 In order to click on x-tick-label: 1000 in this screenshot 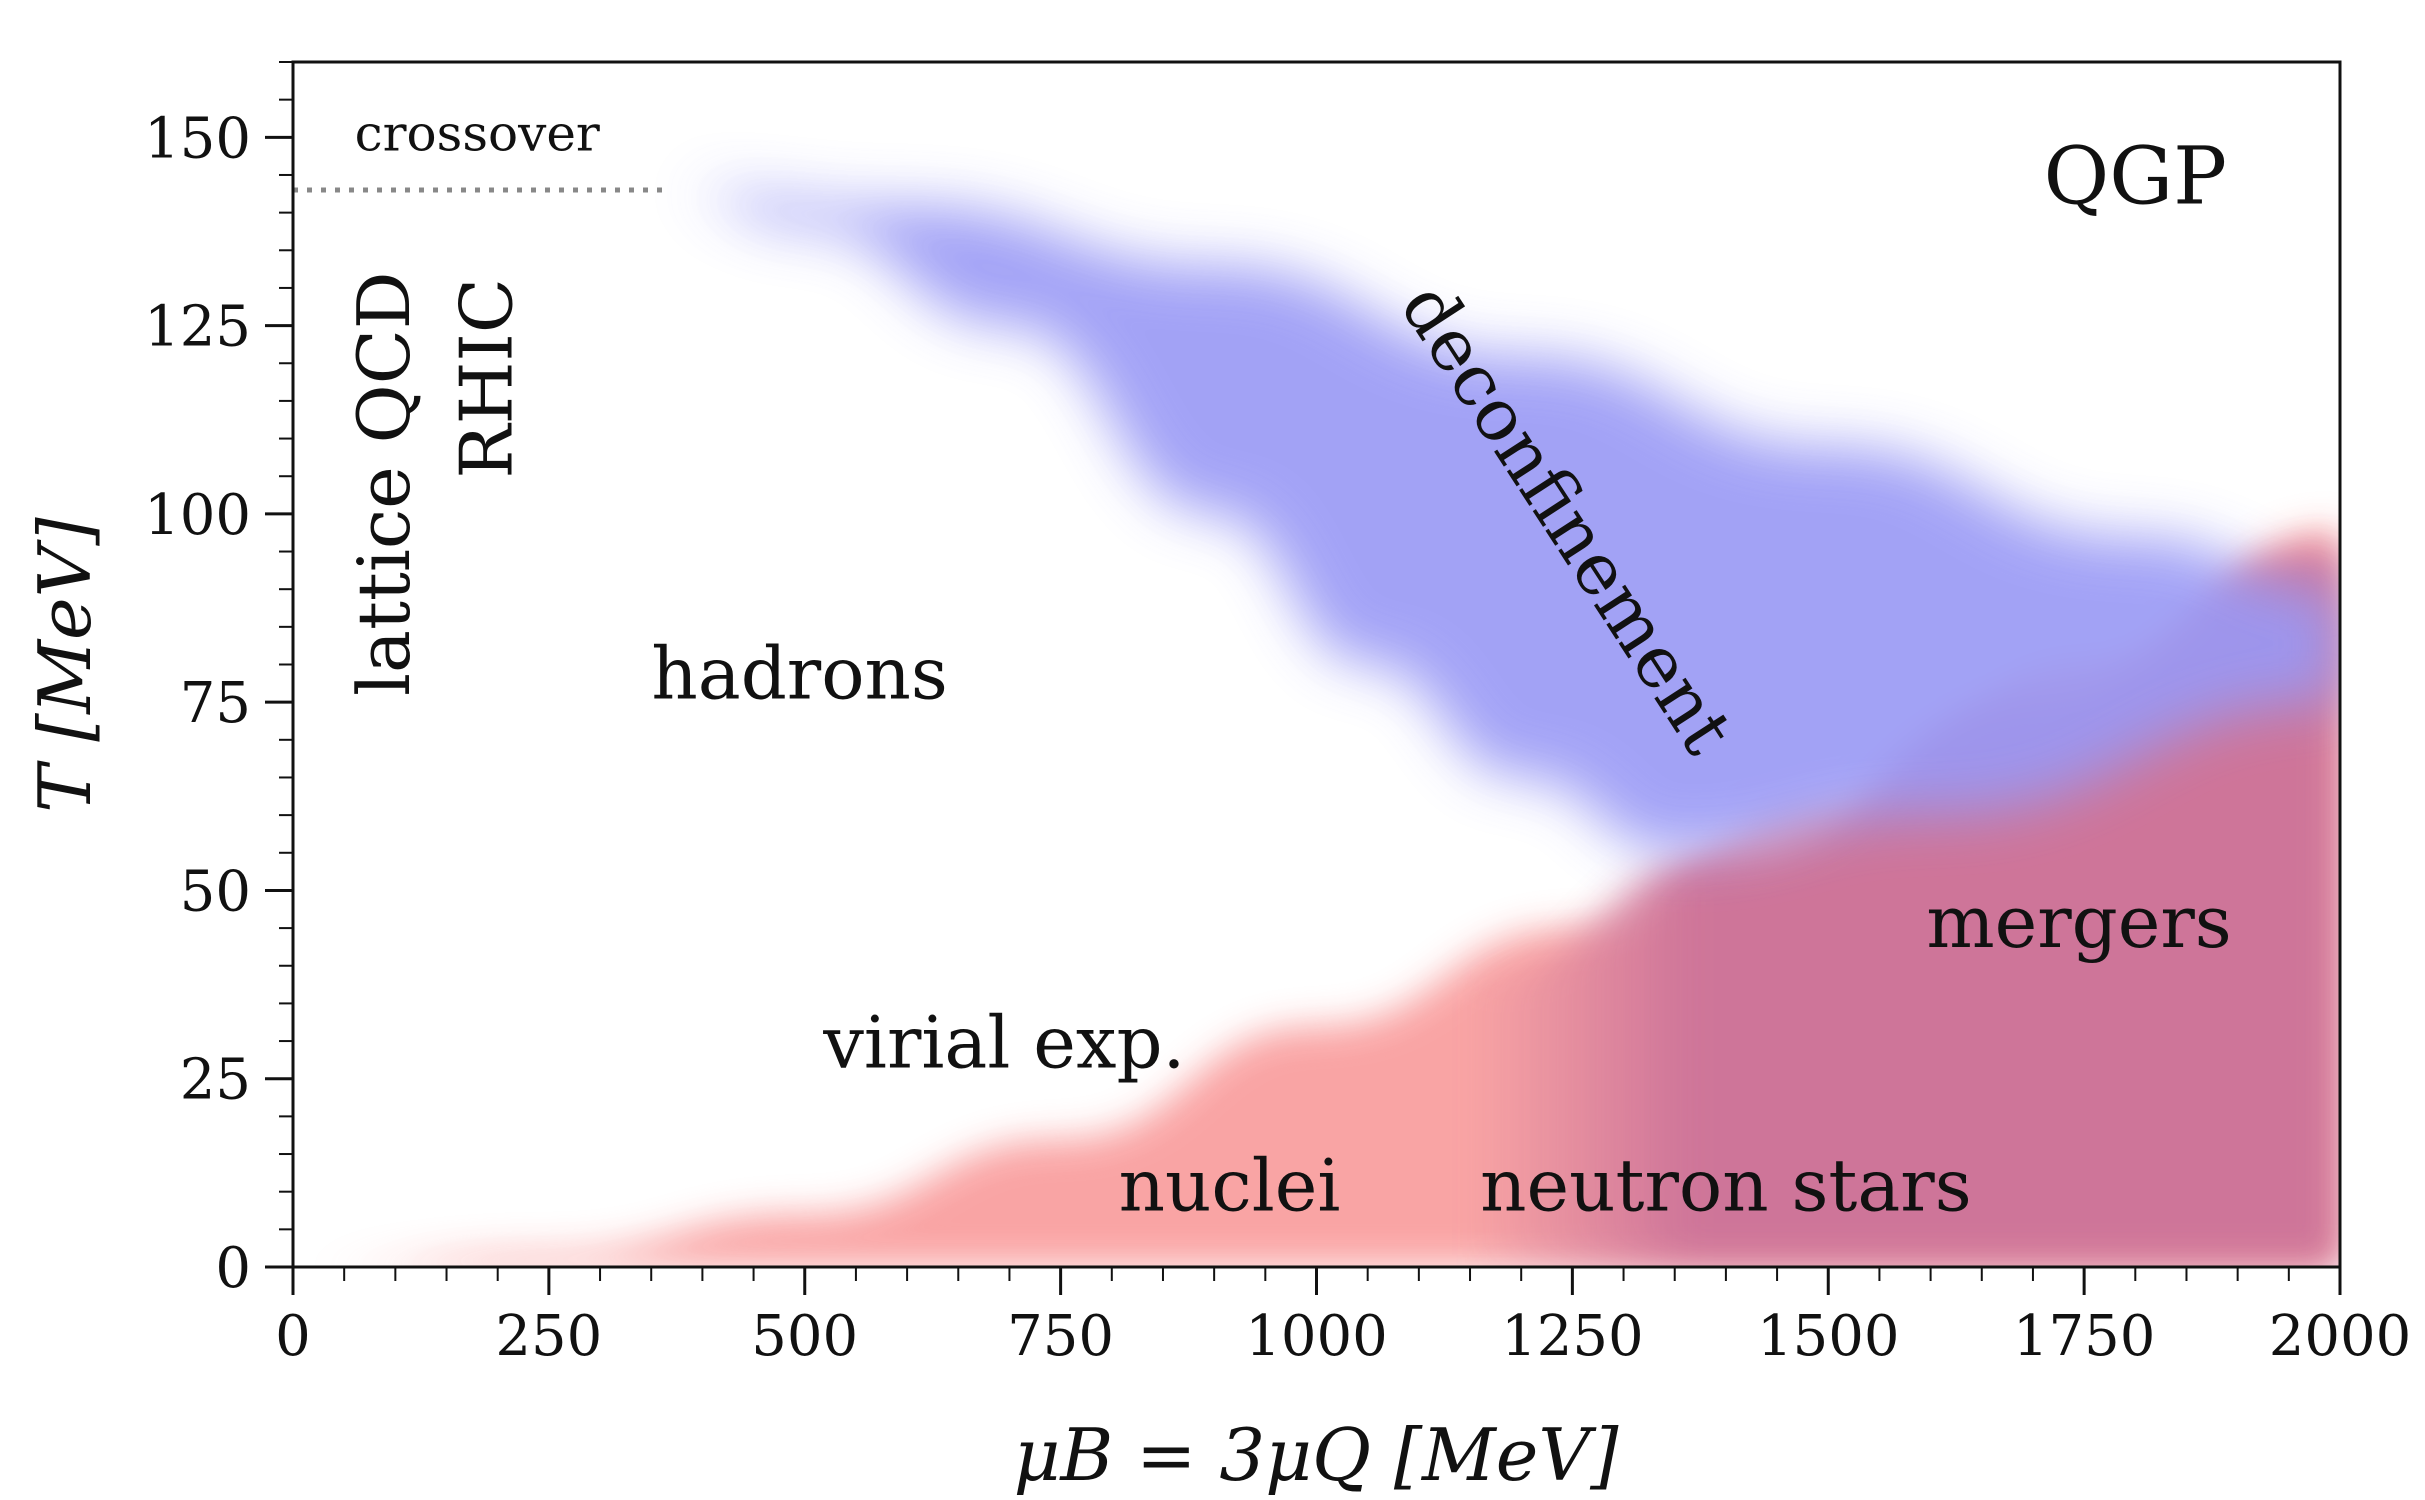, I will do `click(1316, 1336)`.